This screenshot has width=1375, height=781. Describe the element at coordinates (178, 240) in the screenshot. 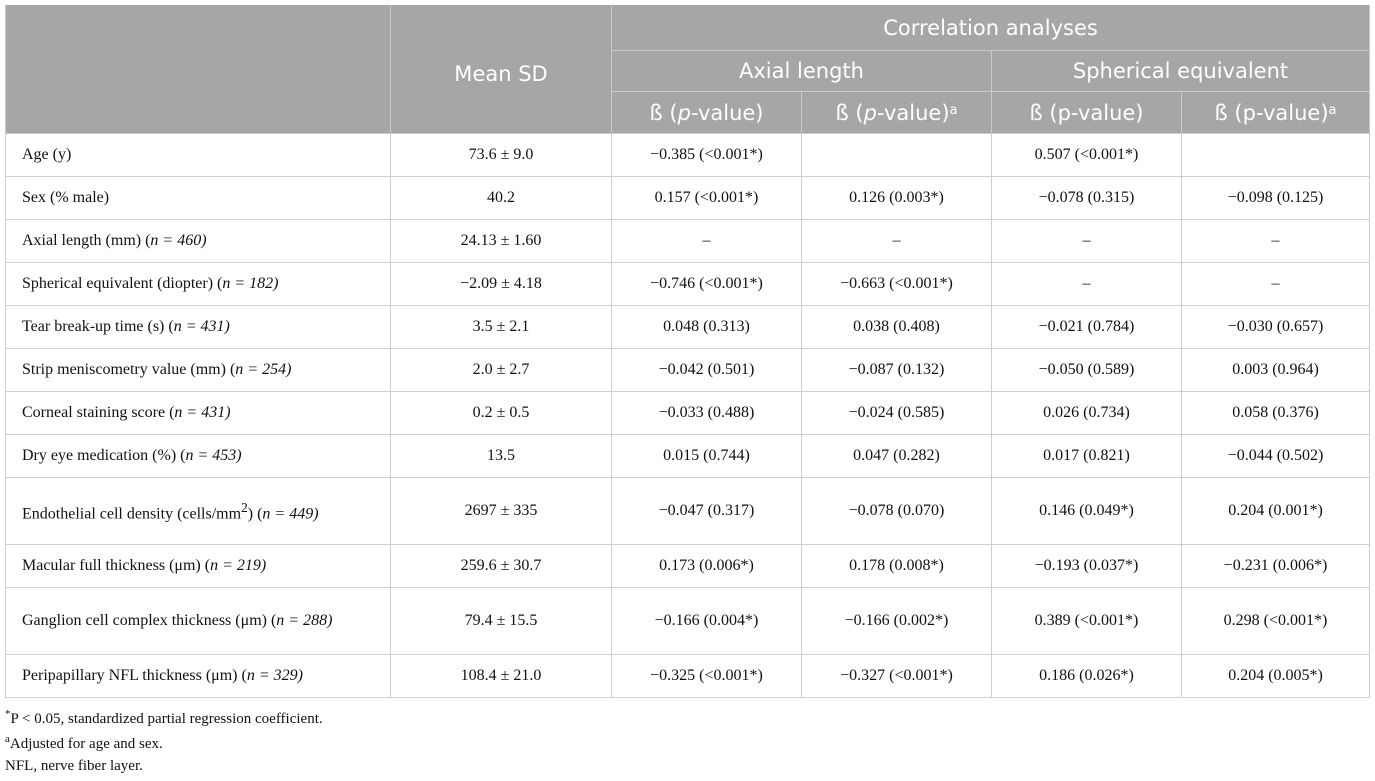

I see `sample-size-label: n = 460)` at that location.